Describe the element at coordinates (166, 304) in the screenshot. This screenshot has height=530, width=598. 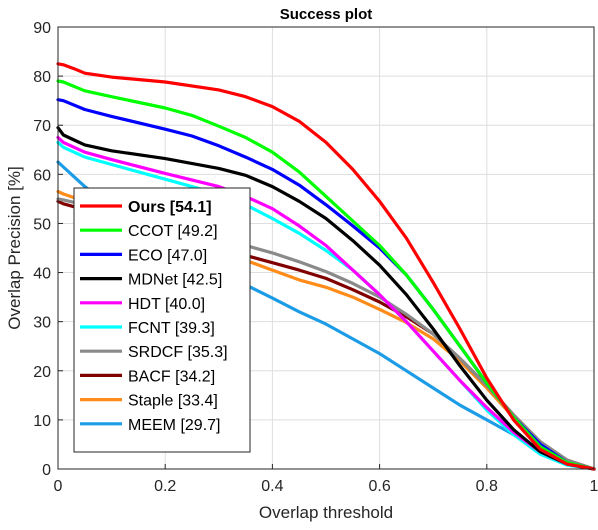
I see `legend-label: HDT [40.0]` at that location.